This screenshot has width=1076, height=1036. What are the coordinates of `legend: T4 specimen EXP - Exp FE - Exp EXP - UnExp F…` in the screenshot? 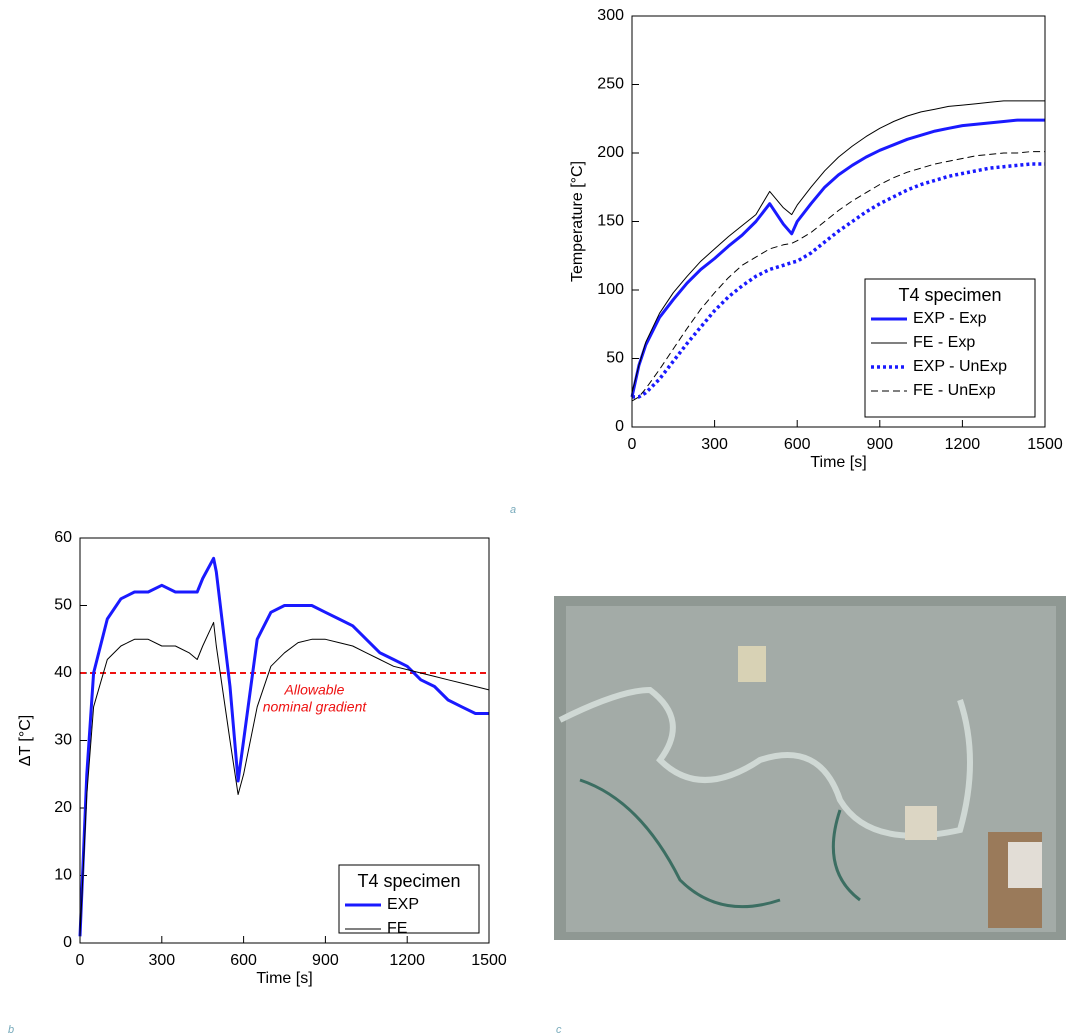 It's located at (950, 348).